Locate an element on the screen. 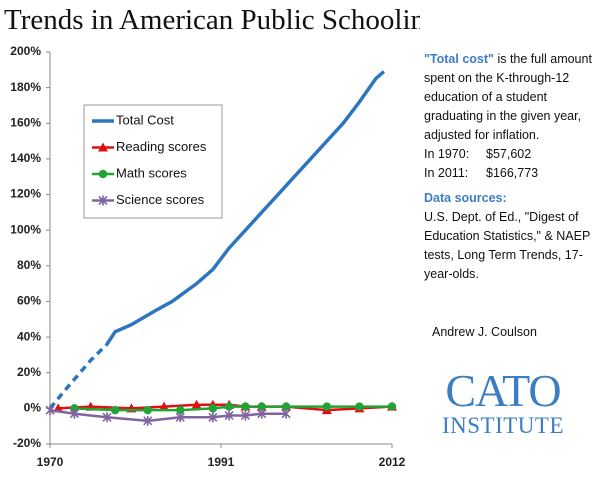 This screenshot has width=600, height=477. note-highlight: "Total cost" is located at coordinates (459, 59).